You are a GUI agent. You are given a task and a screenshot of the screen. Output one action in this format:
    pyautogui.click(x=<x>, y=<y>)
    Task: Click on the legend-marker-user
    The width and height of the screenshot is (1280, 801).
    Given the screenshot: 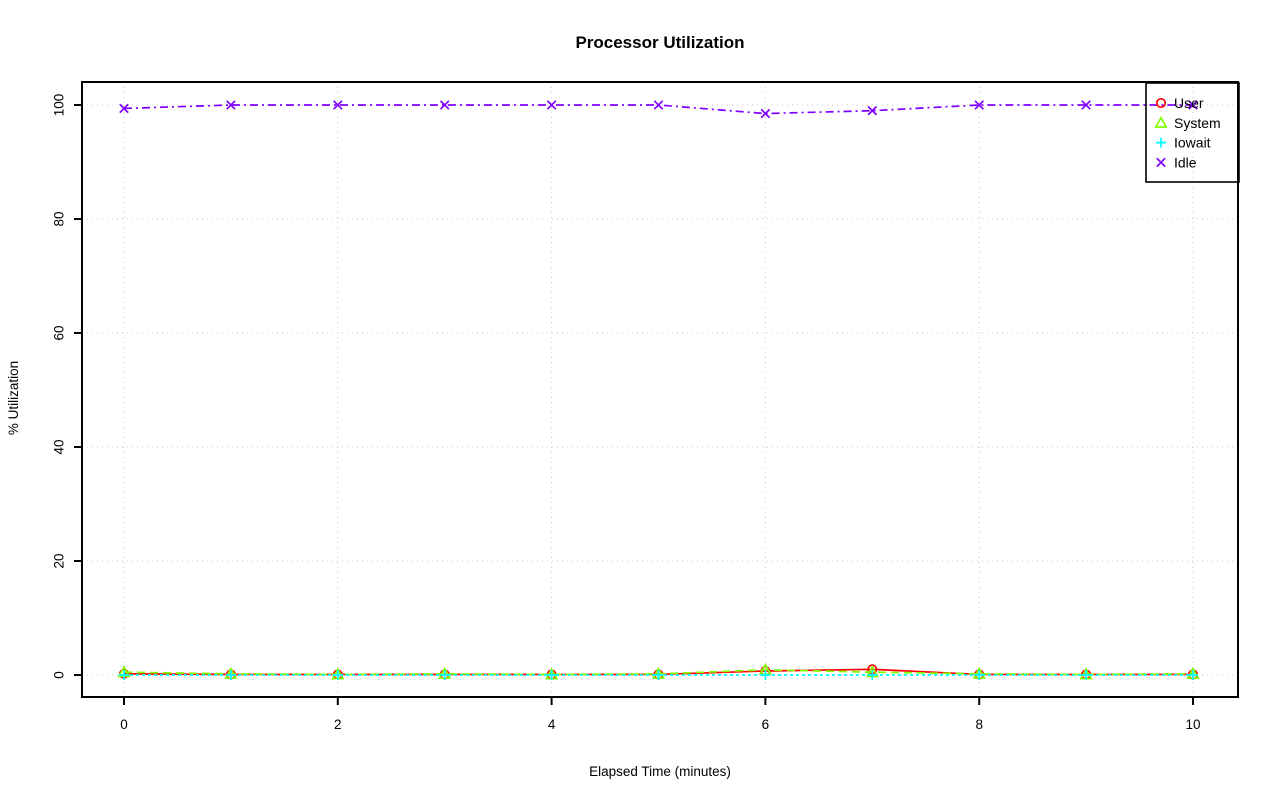 What is the action you would take?
    pyautogui.click(x=1161, y=103)
    